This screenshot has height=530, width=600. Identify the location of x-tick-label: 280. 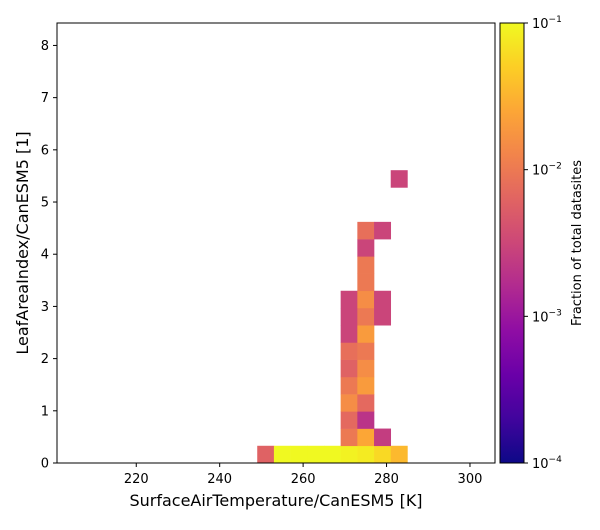
(386, 479).